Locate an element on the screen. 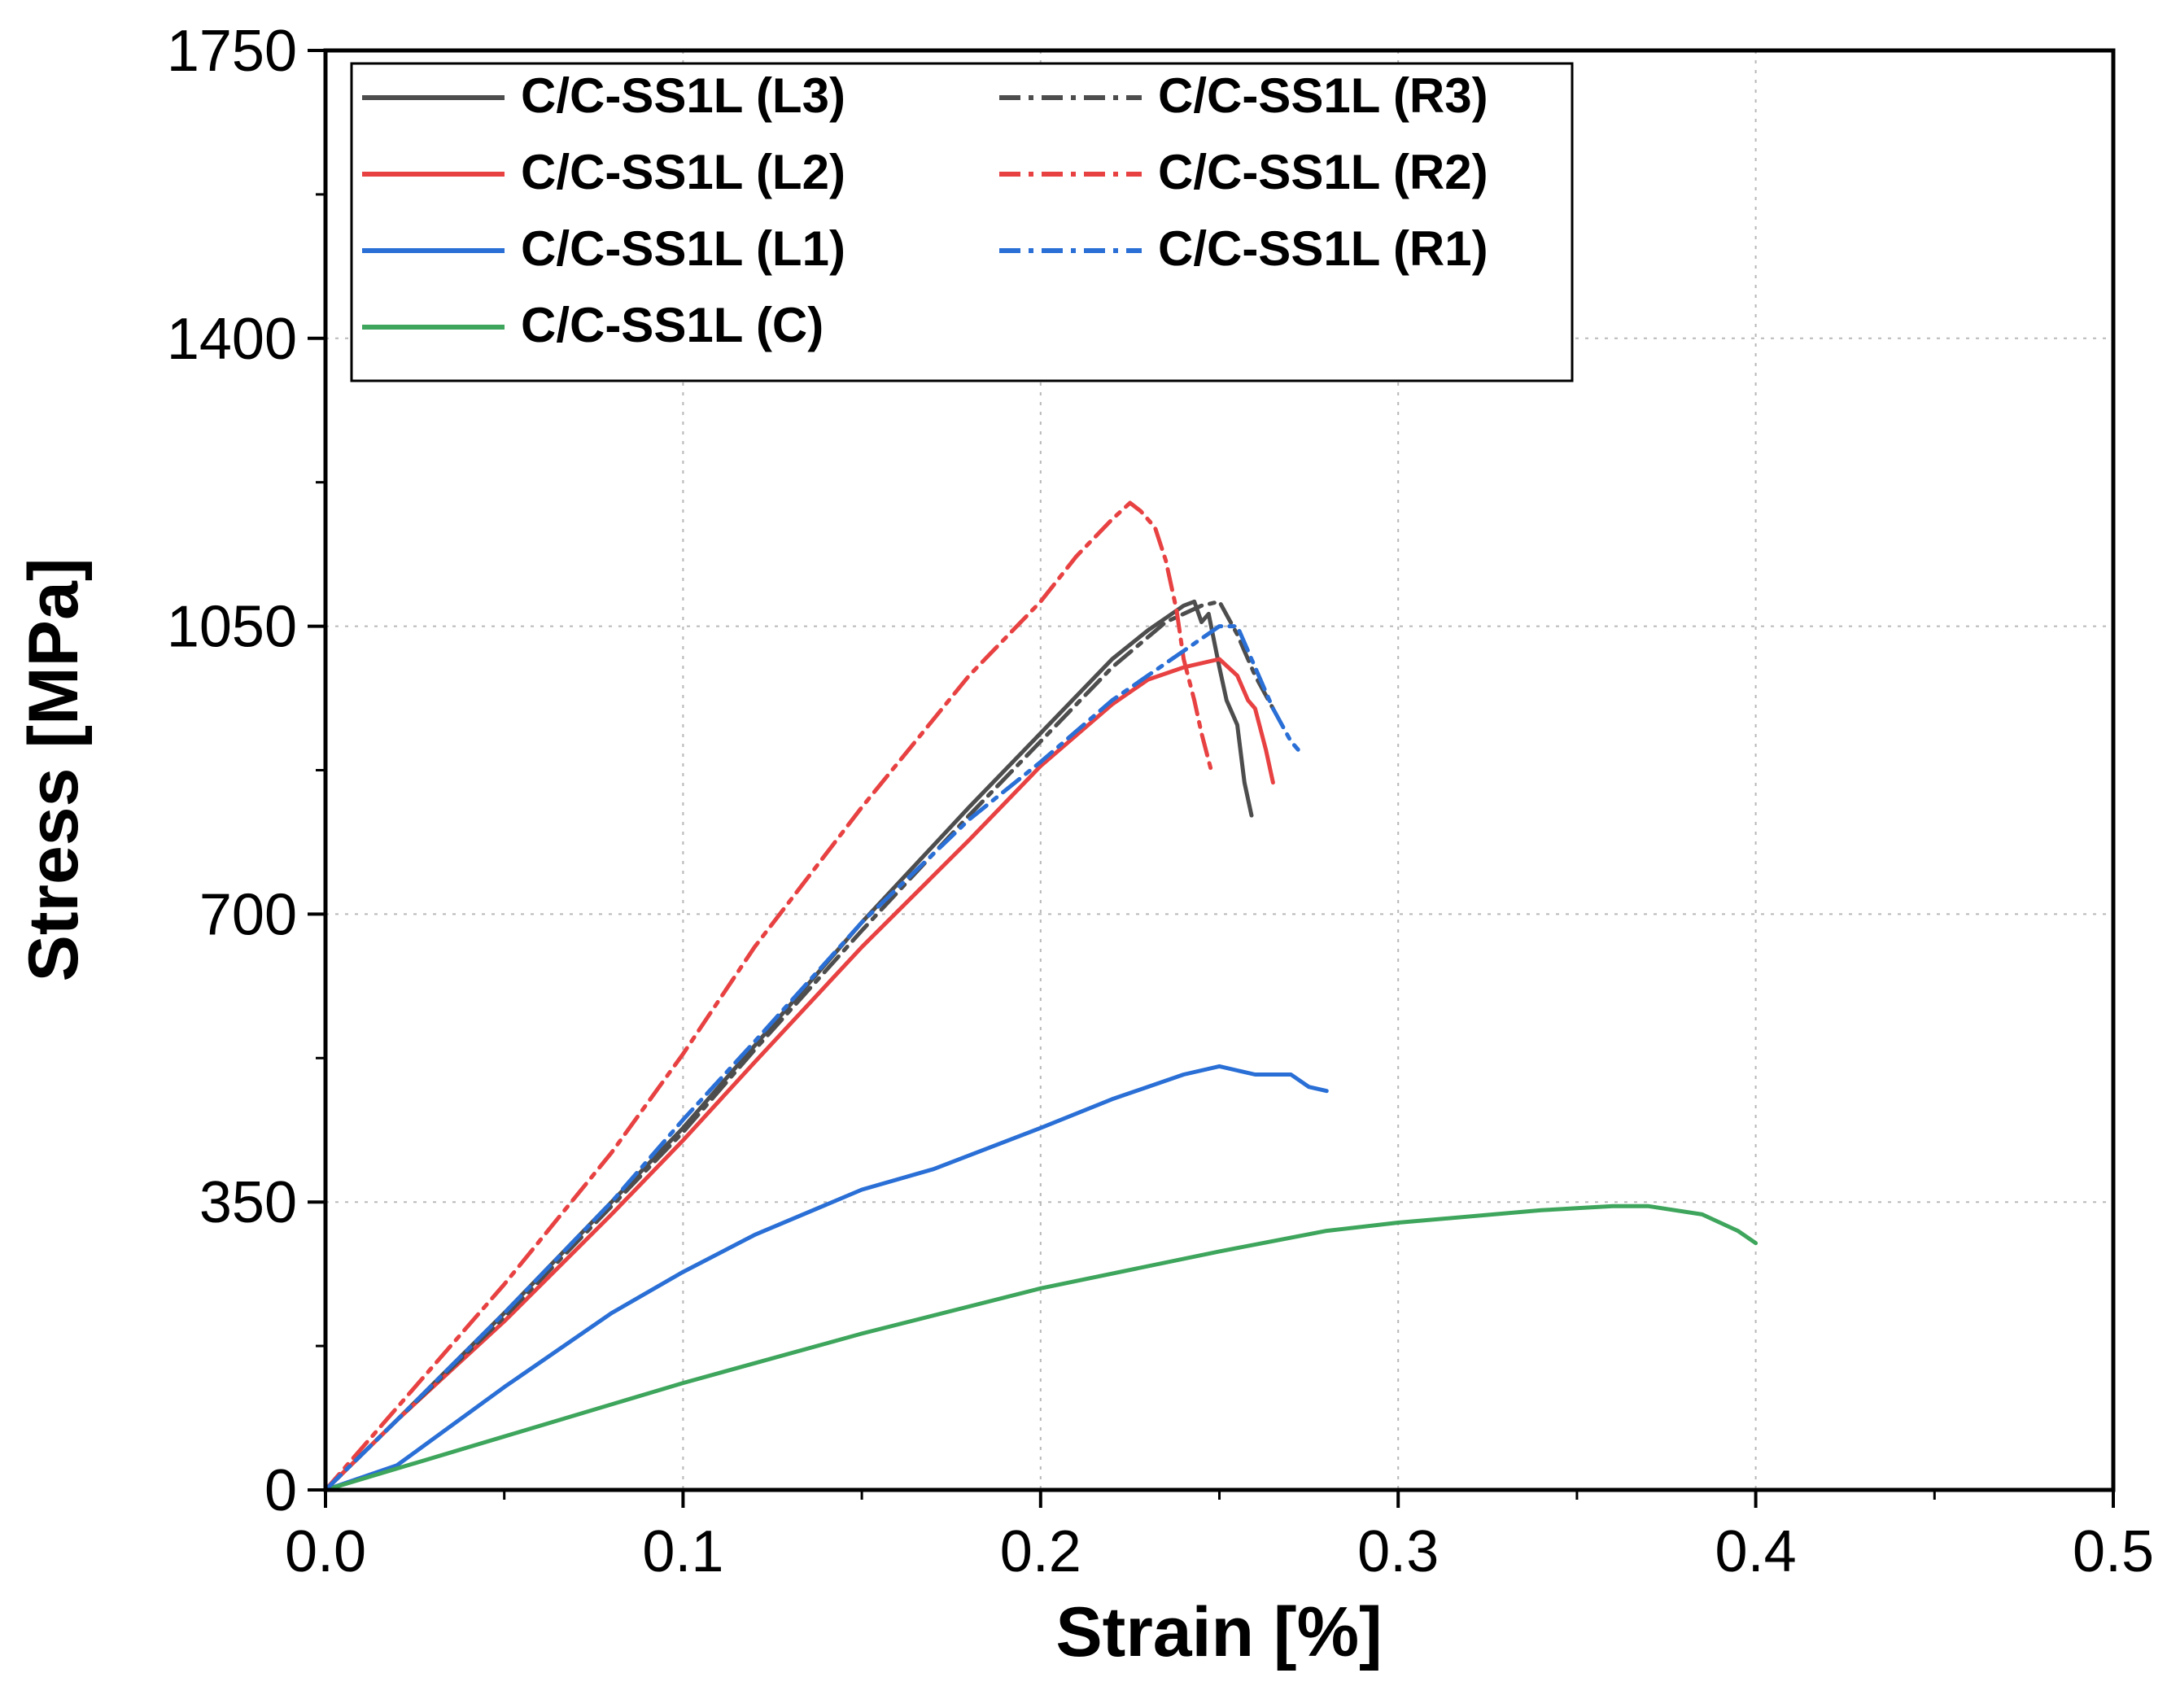 This screenshot has height=1708, width=2167. x-tick-label: 0.4 is located at coordinates (1756, 1551).